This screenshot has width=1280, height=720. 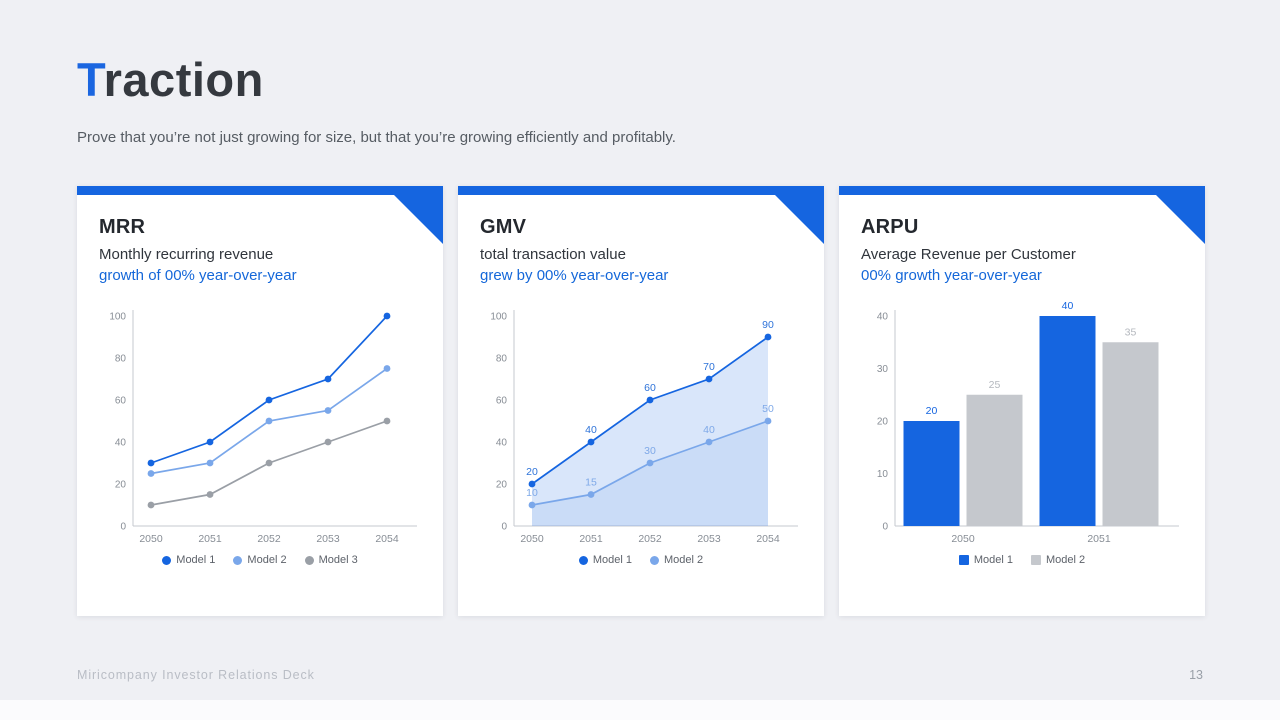 I want to click on card-highlight: growth of 00% year-over-year, so click(x=198, y=275).